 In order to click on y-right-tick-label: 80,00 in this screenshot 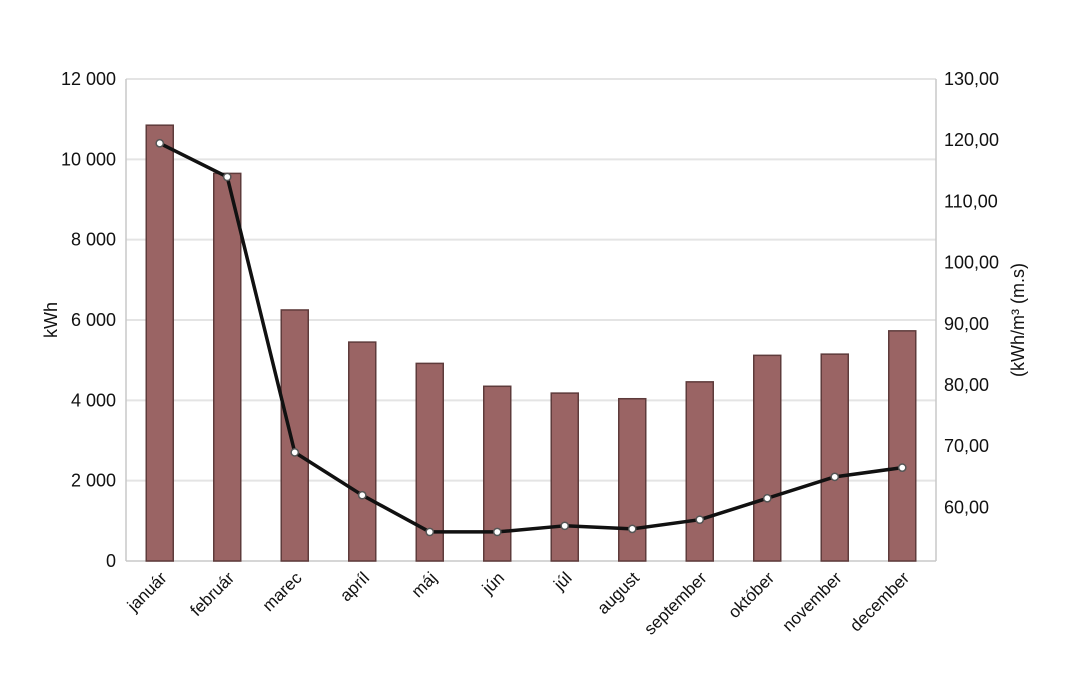, I will do `click(966, 385)`.